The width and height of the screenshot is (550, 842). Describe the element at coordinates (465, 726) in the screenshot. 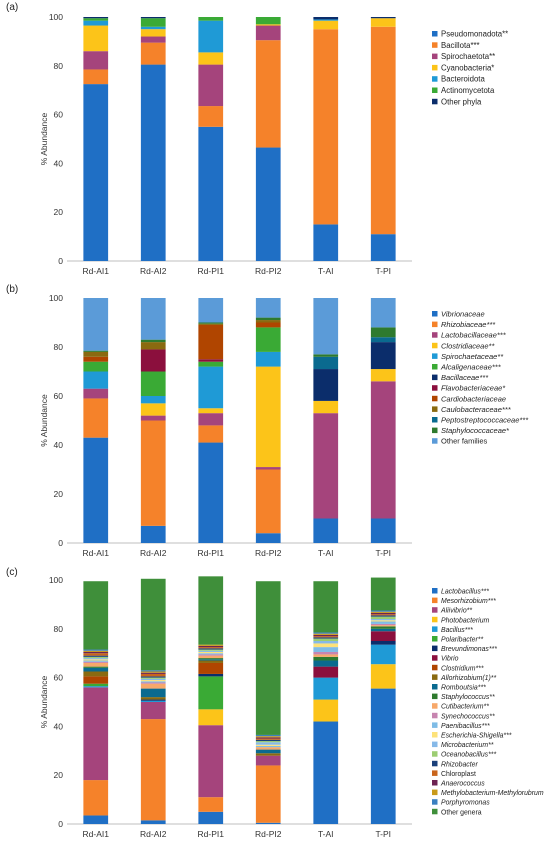

I see `legend-label: Paenibacillus***` at that location.